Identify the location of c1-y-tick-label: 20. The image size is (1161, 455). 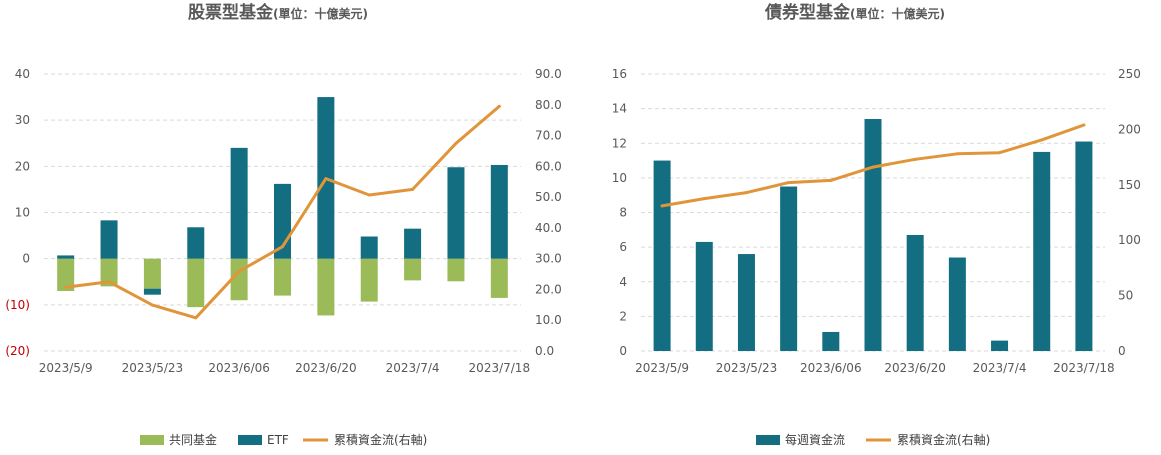
(22, 166).